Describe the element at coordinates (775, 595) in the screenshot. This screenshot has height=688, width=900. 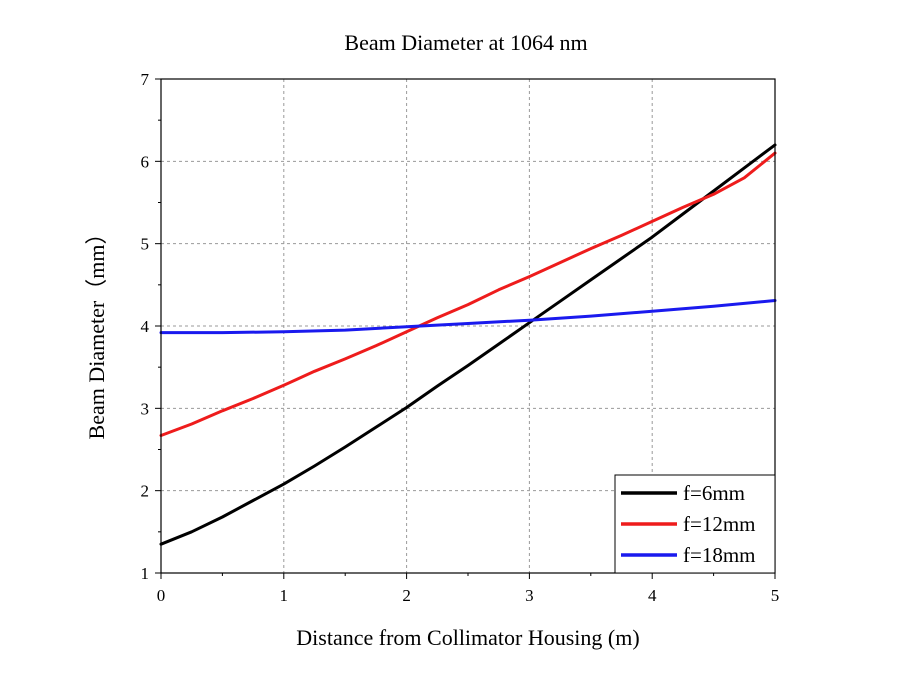
I see `x-tick-label: 5` at that location.